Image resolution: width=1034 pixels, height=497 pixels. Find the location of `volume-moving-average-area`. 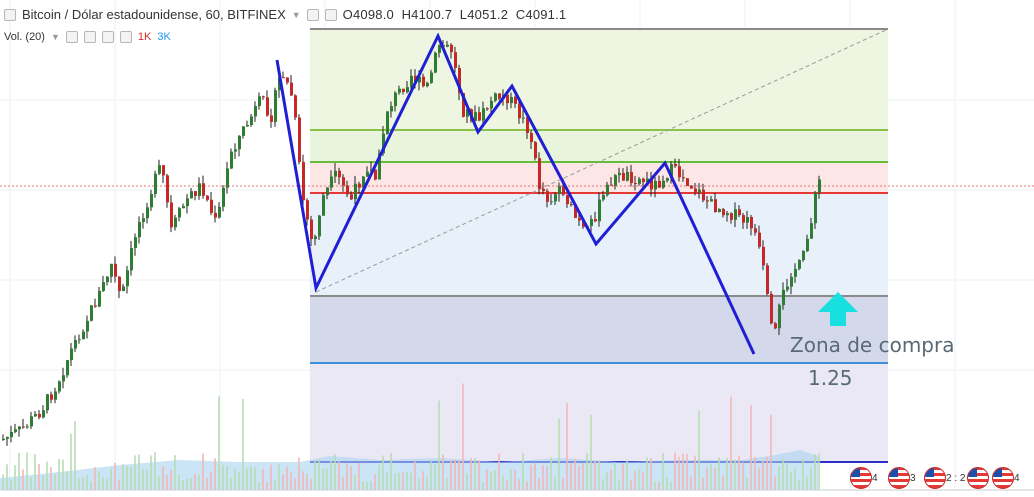

volume-moving-average-area is located at coordinates (409, 470).